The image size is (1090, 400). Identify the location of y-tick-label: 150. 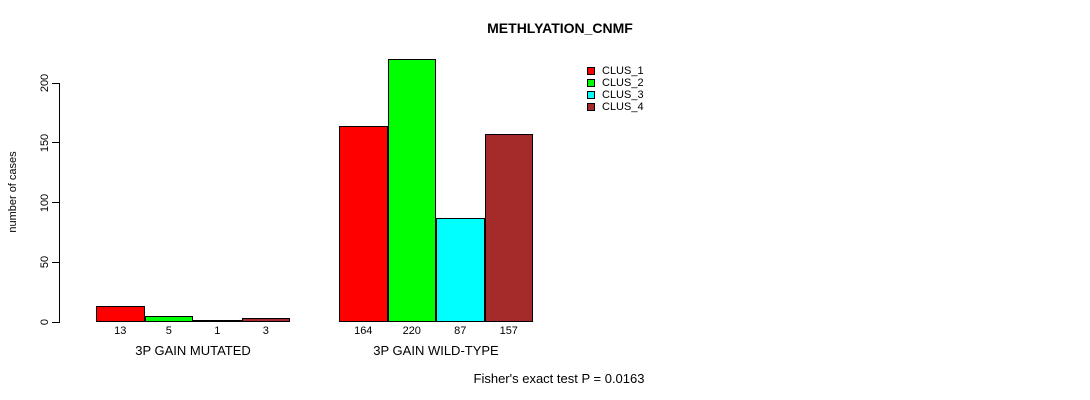
(45, 142).